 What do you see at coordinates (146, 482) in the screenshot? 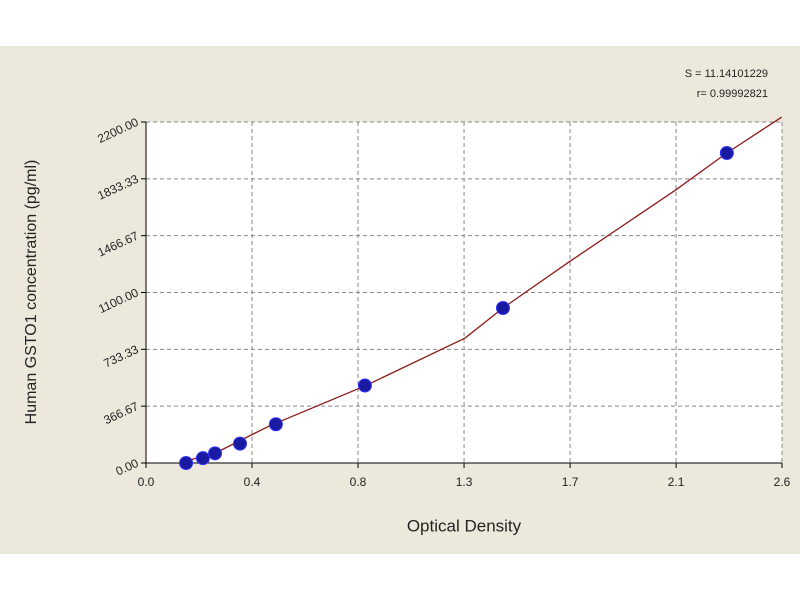
I see `x-tick-label: 0.0` at bounding box center [146, 482].